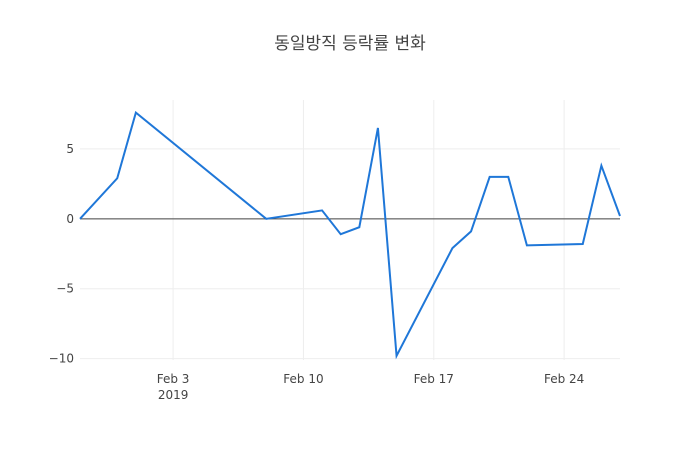  Describe the element at coordinates (564, 379) in the screenshot. I see `x-tick-label: Feb 24` at that location.